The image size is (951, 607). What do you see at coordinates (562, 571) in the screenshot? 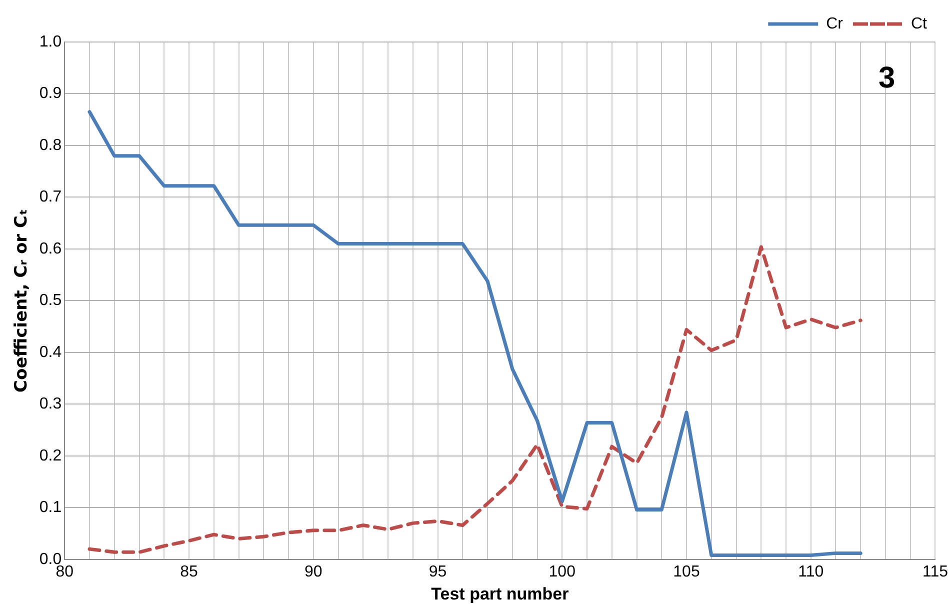
I see `x-tick-label: 100` at bounding box center [562, 571].